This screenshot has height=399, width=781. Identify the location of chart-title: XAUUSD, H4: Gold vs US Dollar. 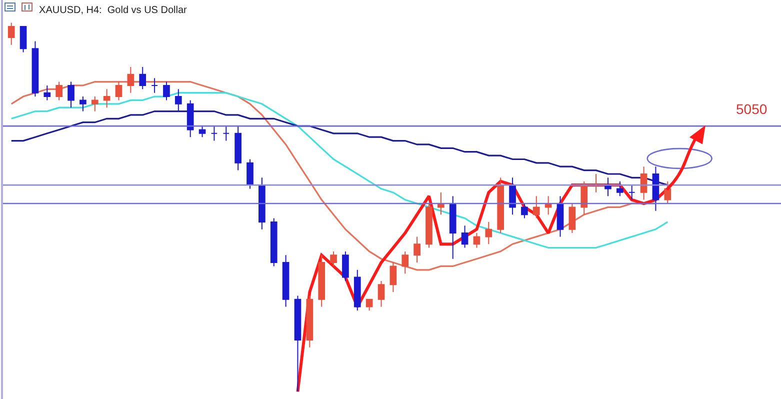
(113, 10).